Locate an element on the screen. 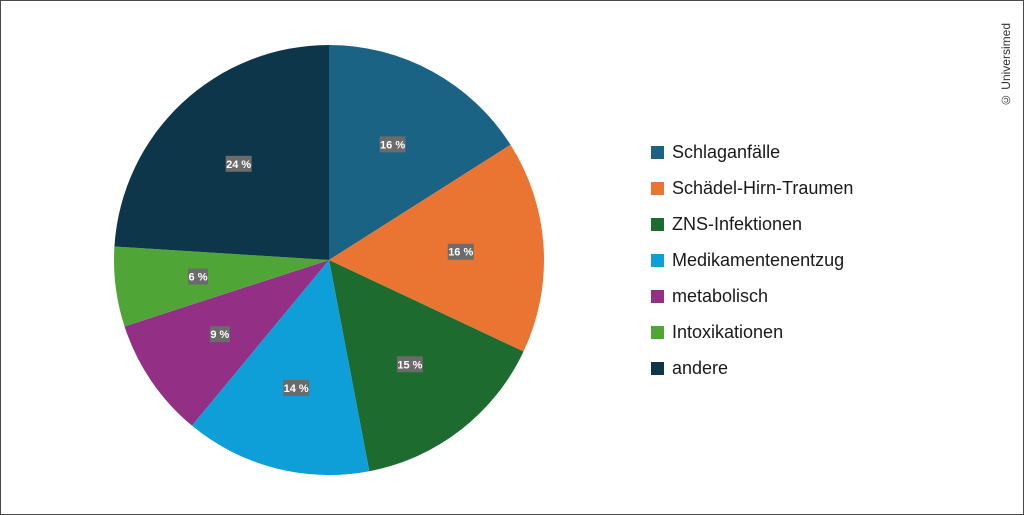 This screenshot has width=1024, height=515. legend-label: metabolisch is located at coordinates (720, 295).